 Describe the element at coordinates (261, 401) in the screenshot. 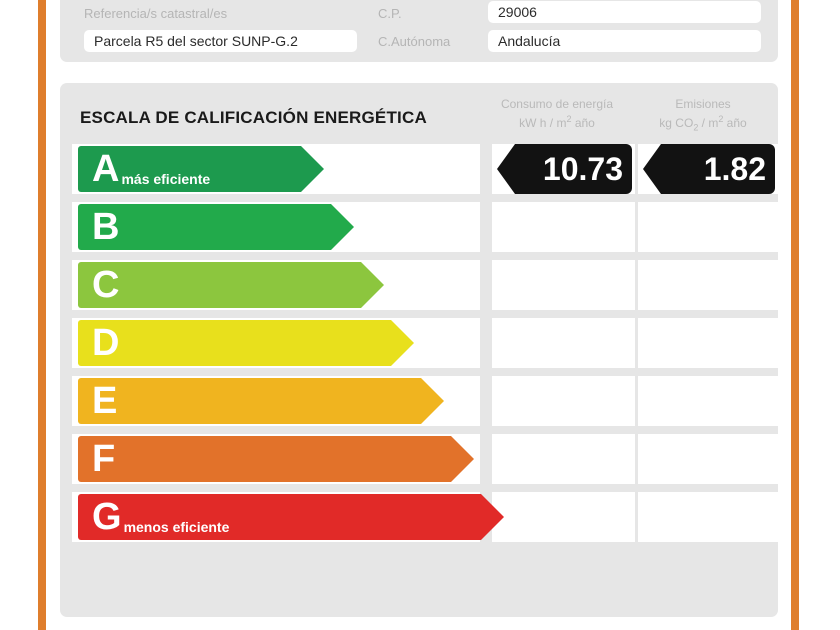

I see `energy-band-e: E` at that location.